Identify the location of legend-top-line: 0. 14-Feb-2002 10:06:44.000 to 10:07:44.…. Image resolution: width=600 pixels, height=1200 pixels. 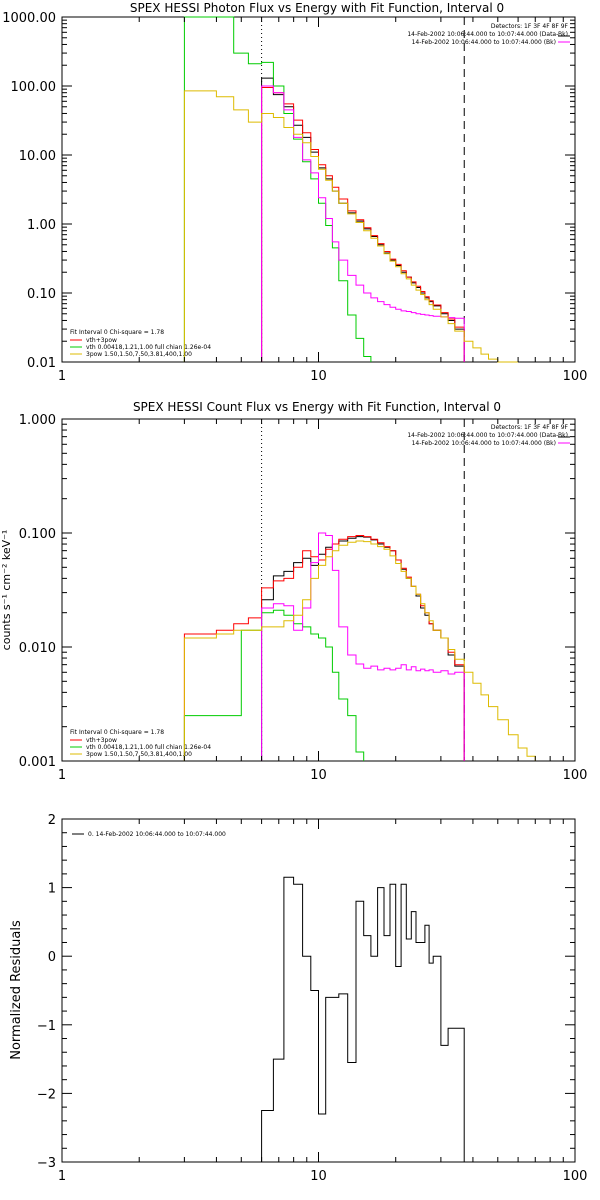
(157, 834).